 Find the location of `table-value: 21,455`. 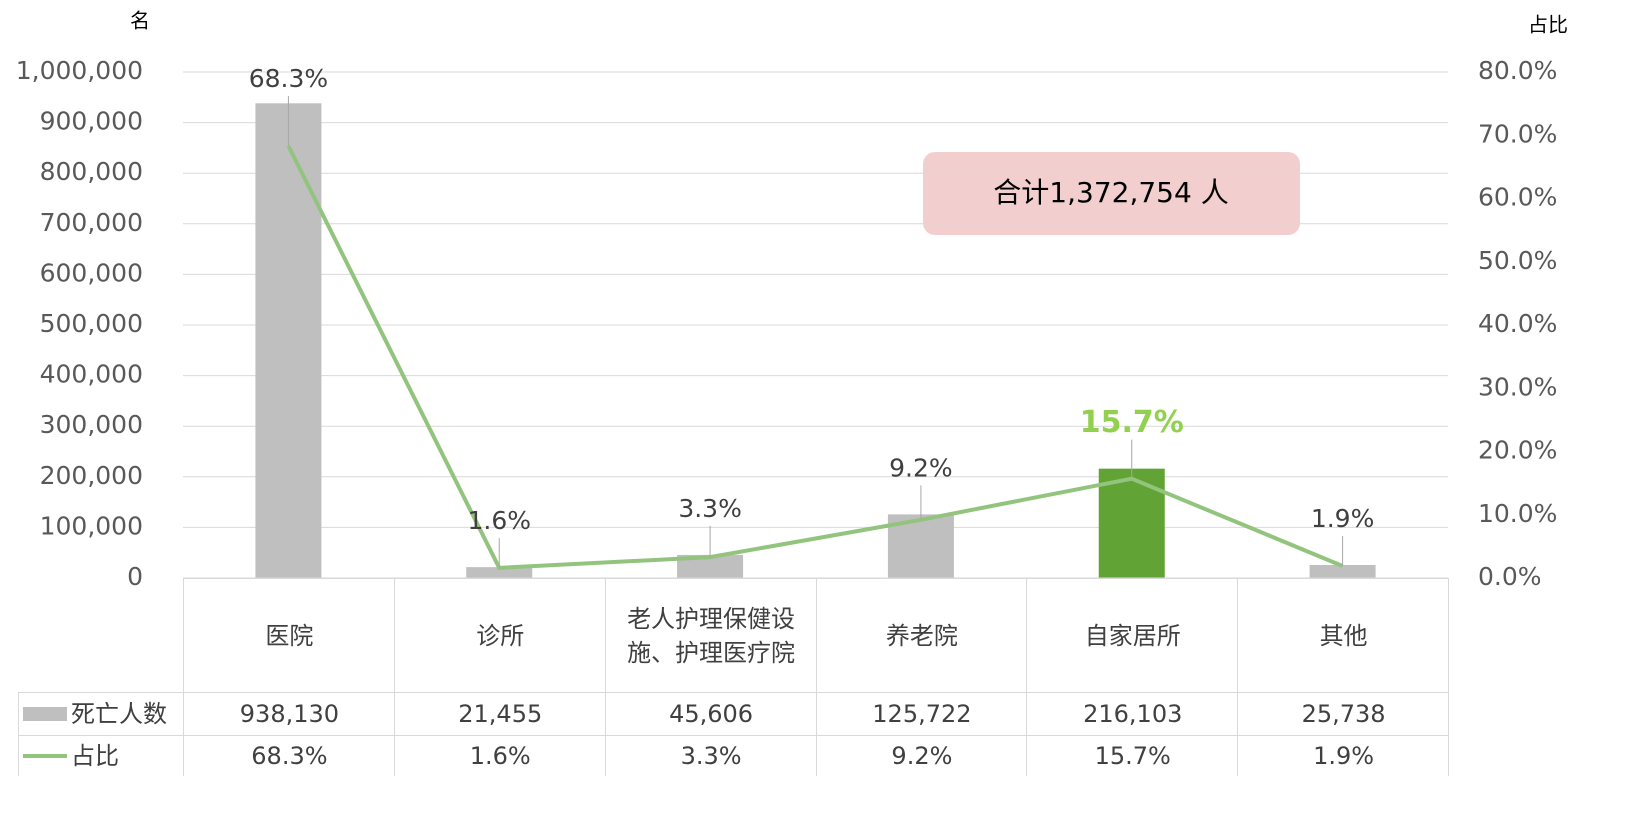

table-value: 21,455 is located at coordinates (499, 713).